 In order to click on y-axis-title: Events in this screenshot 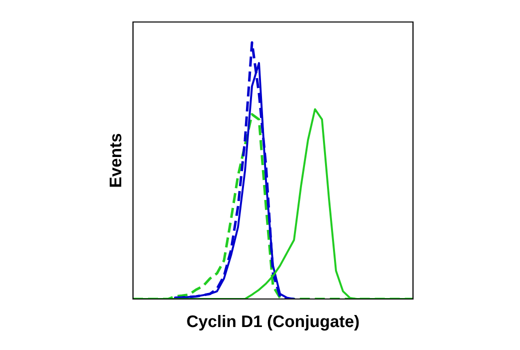, I will do `click(116, 160)`.